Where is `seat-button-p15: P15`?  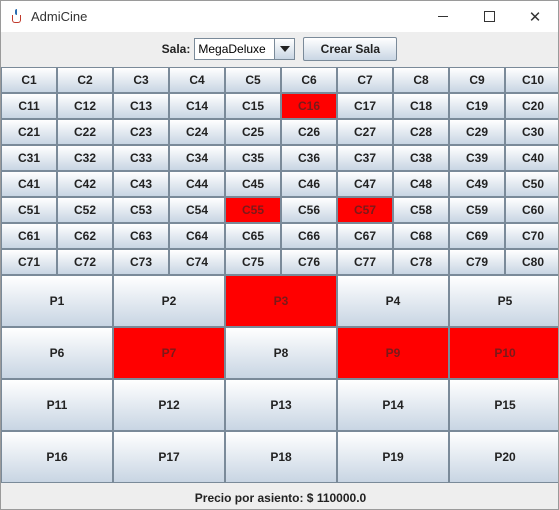
seat-button-p15: P15 is located at coordinates (503, 405).